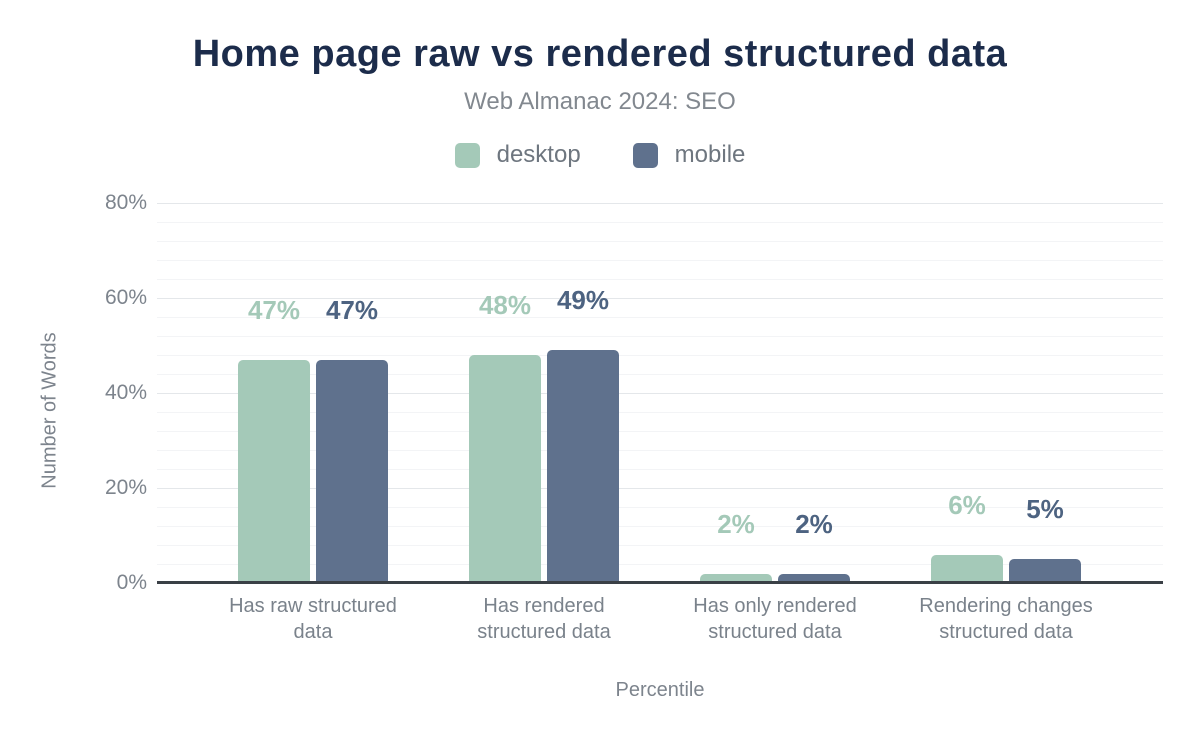 The image size is (1200, 742). What do you see at coordinates (49, 410) in the screenshot?
I see `y-axis-title: Number of Words` at bounding box center [49, 410].